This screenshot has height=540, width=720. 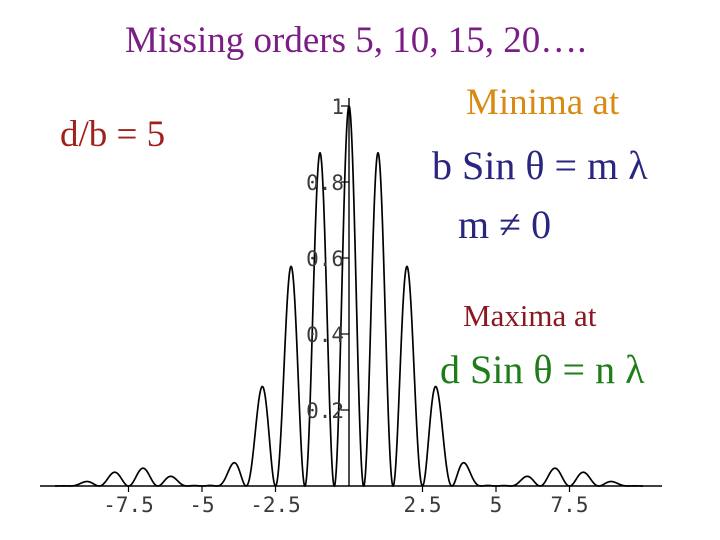 What do you see at coordinates (542, 369) in the screenshot?
I see `maxima-equation: d Sin θ = n λ` at bounding box center [542, 369].